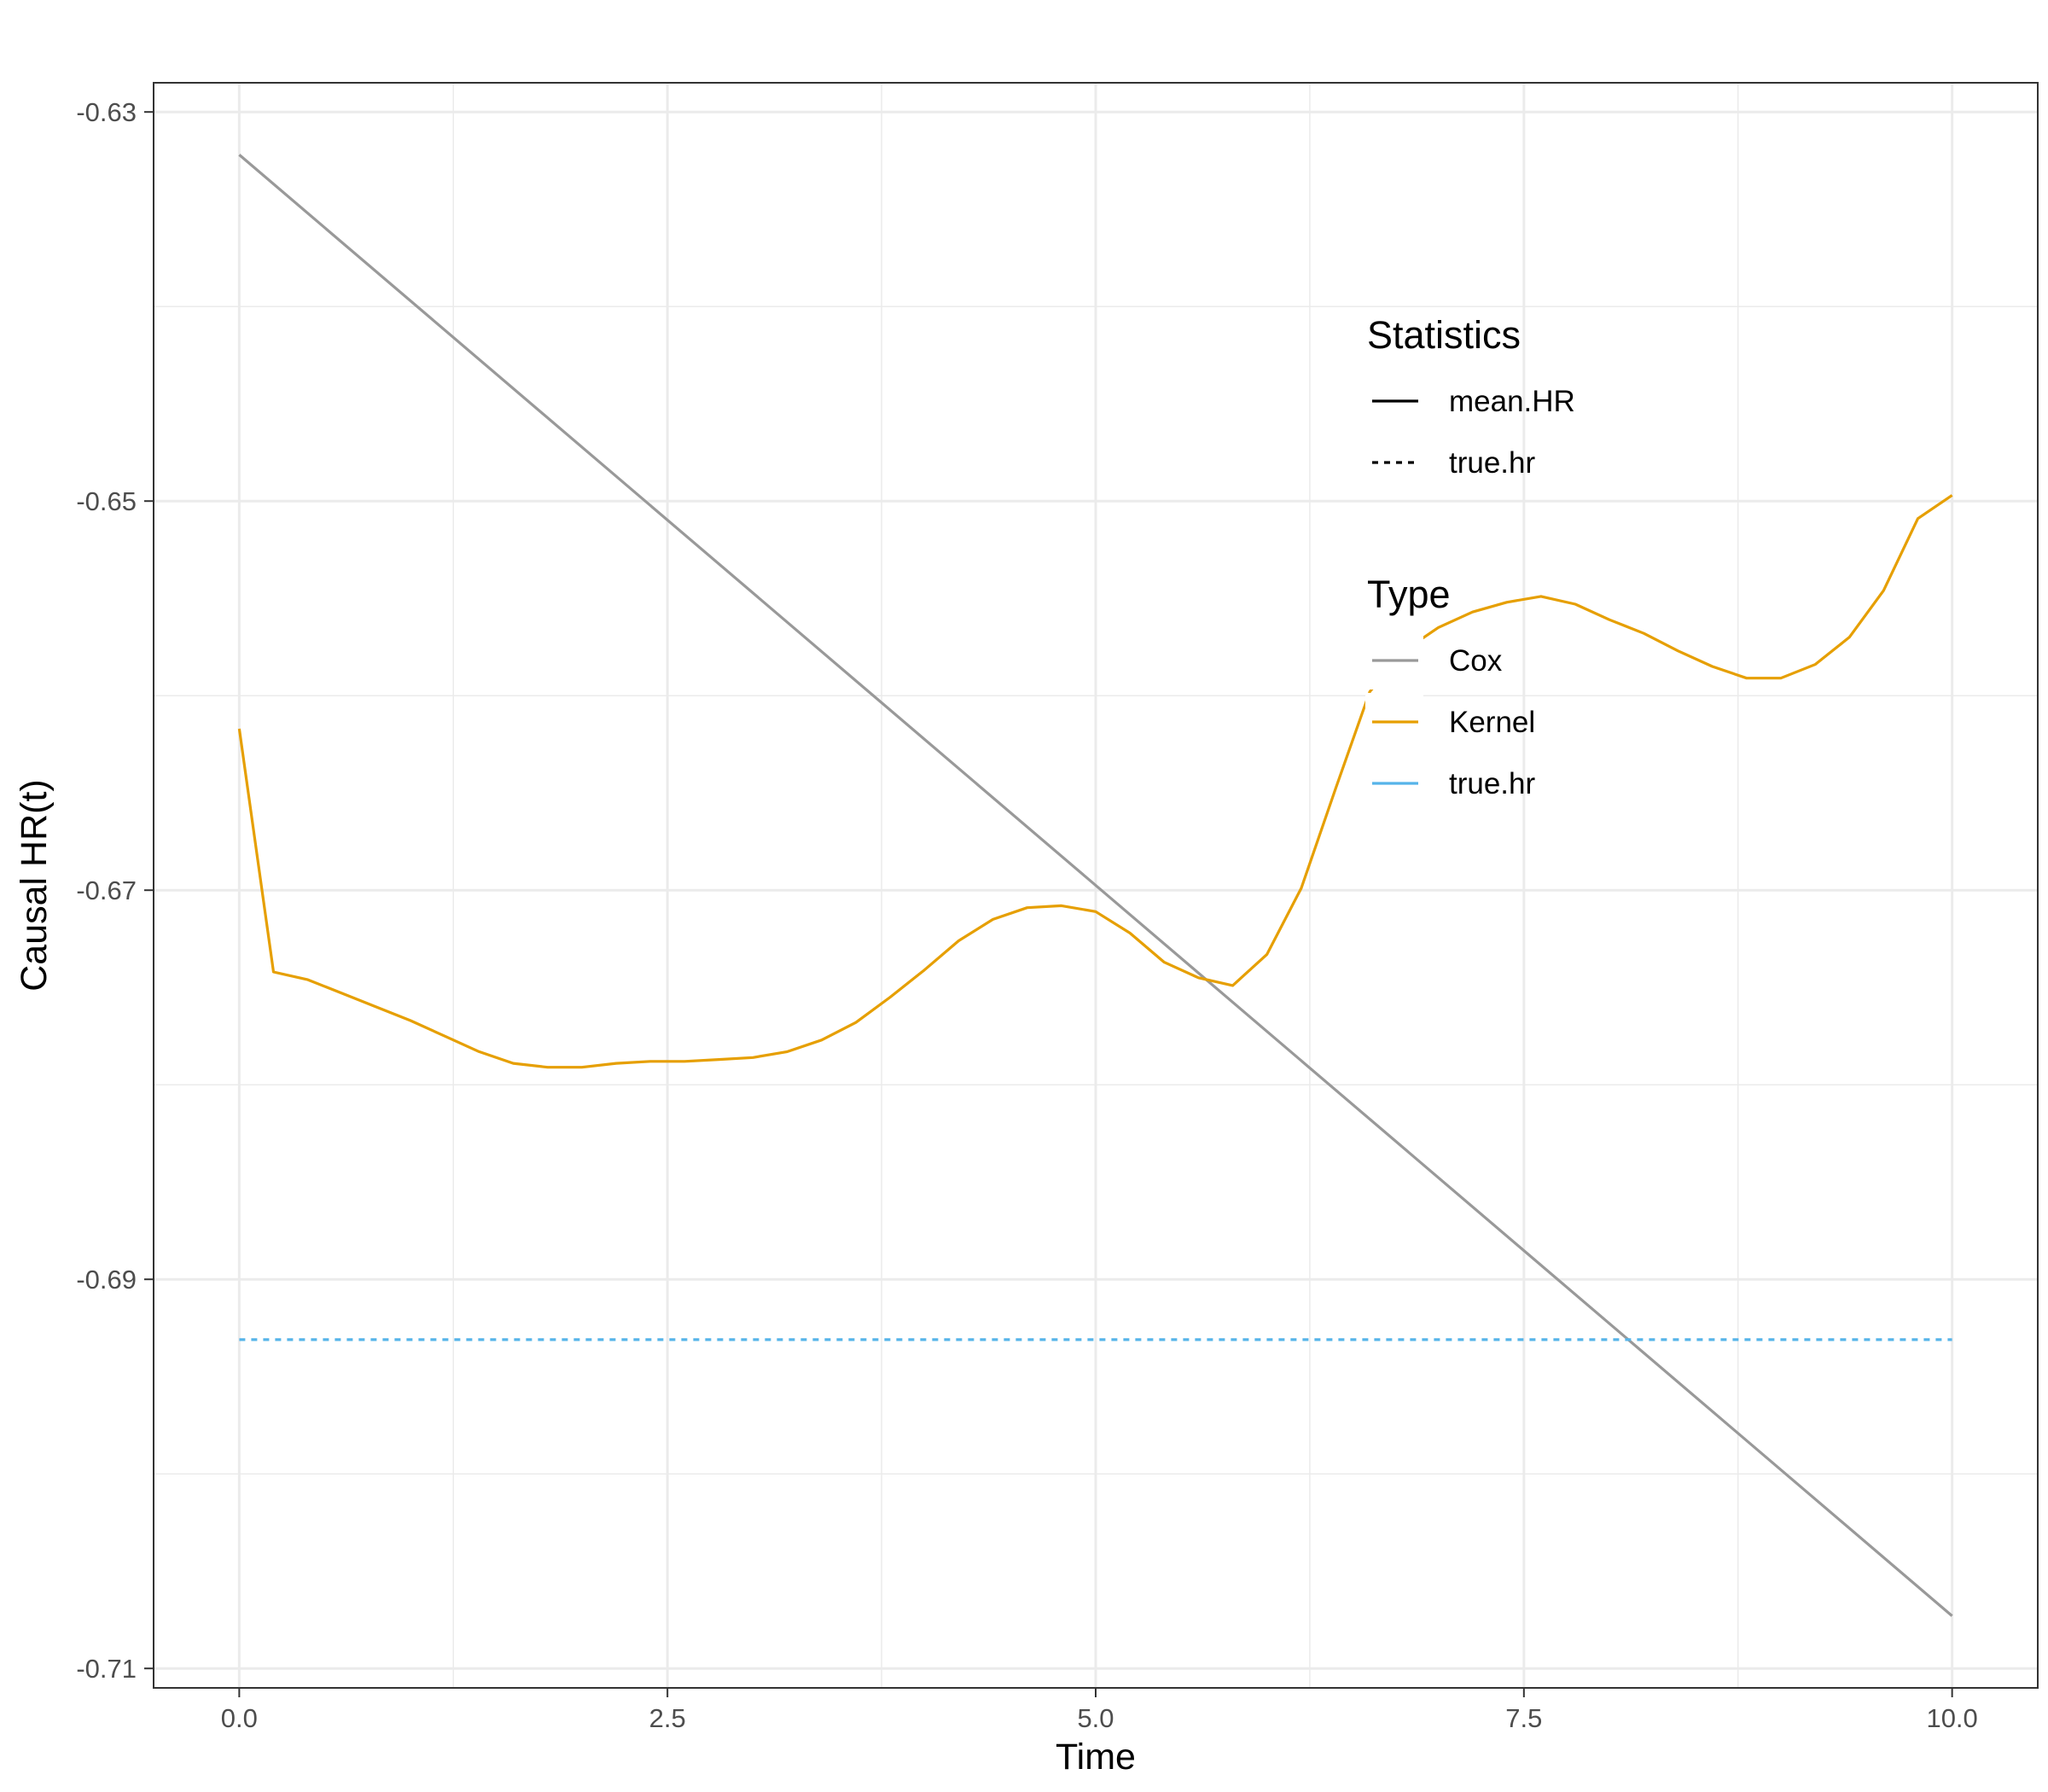 Image resolution: width=2048 pixels, height=1792 pixels. What do you see at coordinates (106, 112) in the screenshot?
I see `y-tick-label: -0.63` at bounding box center [106, 112].